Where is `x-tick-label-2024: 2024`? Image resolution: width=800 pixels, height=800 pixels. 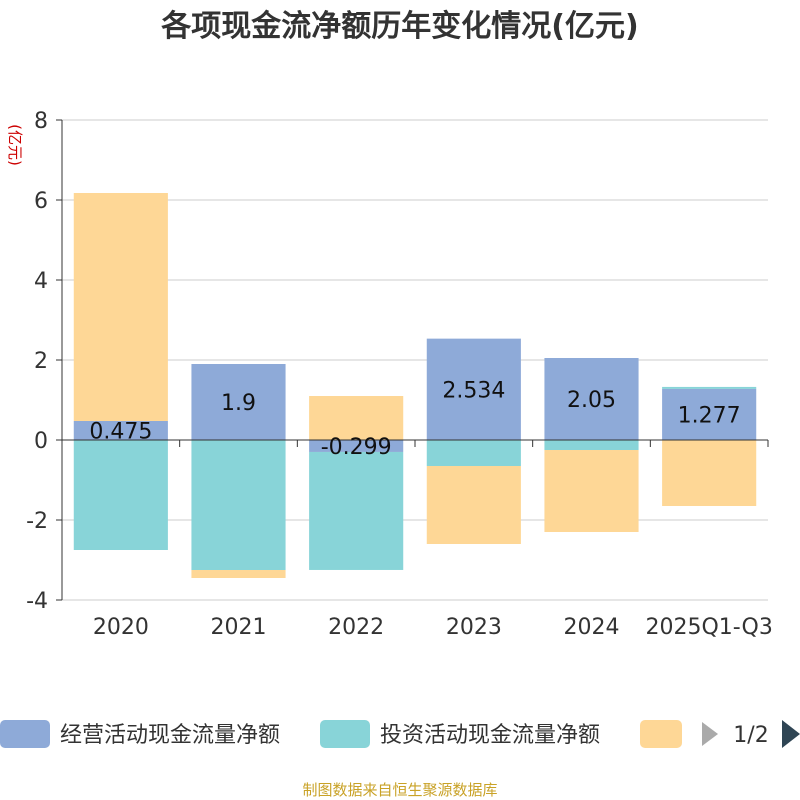 x-tick-label-2024: 2024 is located at coordinates (592, 627).